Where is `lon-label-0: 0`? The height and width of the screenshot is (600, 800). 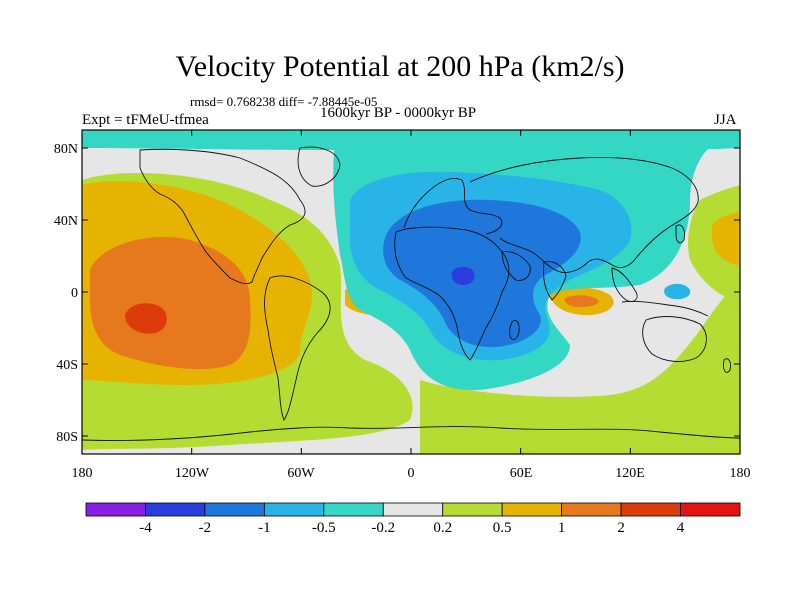
lon-label-0: 0 is located at coordinates (411, 473).